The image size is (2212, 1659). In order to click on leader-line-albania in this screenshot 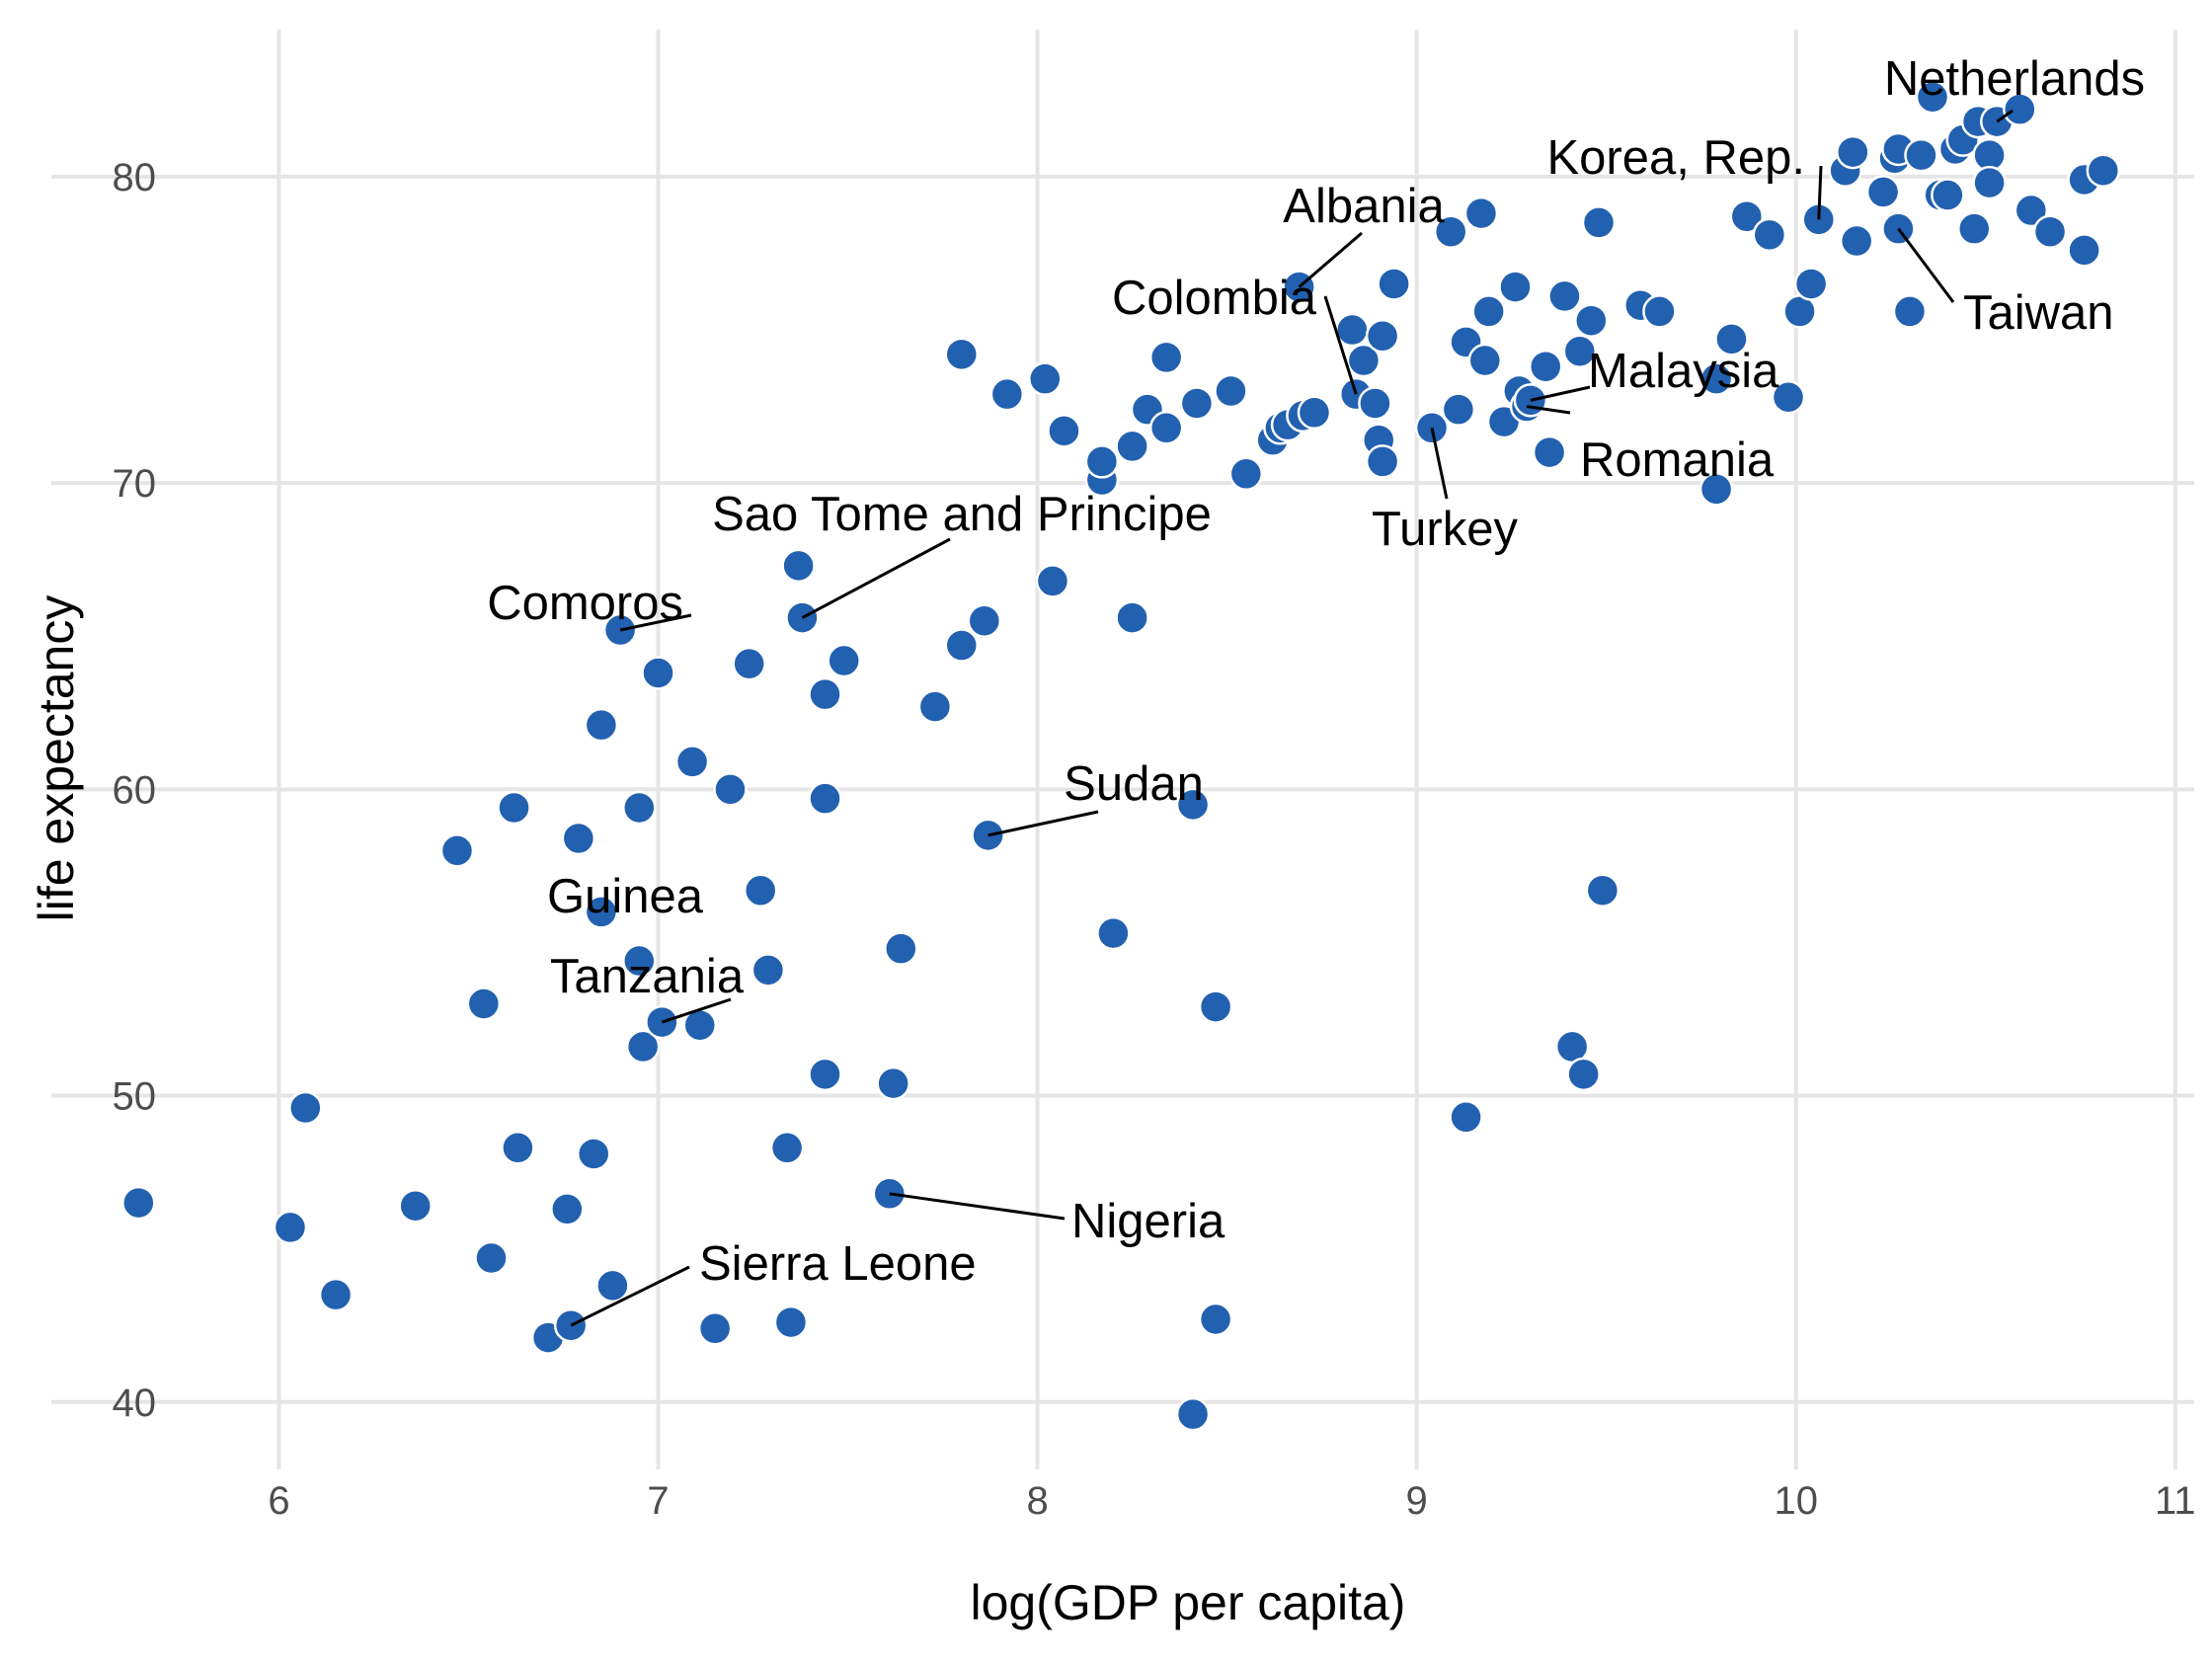, I will do `click(1331, 259)`.